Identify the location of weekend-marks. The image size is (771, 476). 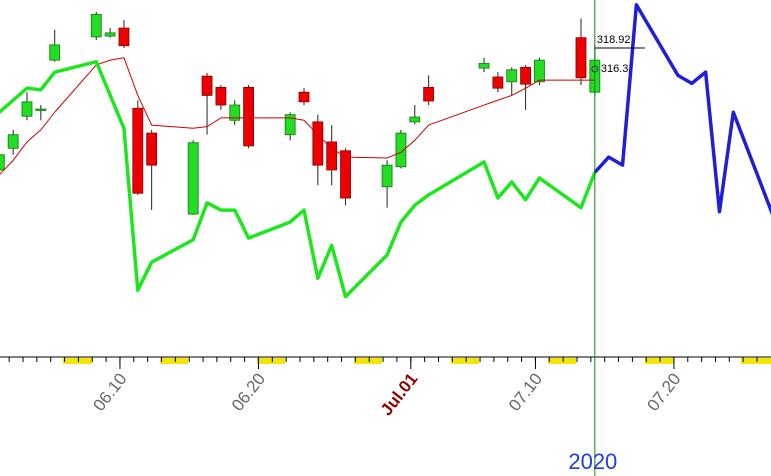
(417, 361).